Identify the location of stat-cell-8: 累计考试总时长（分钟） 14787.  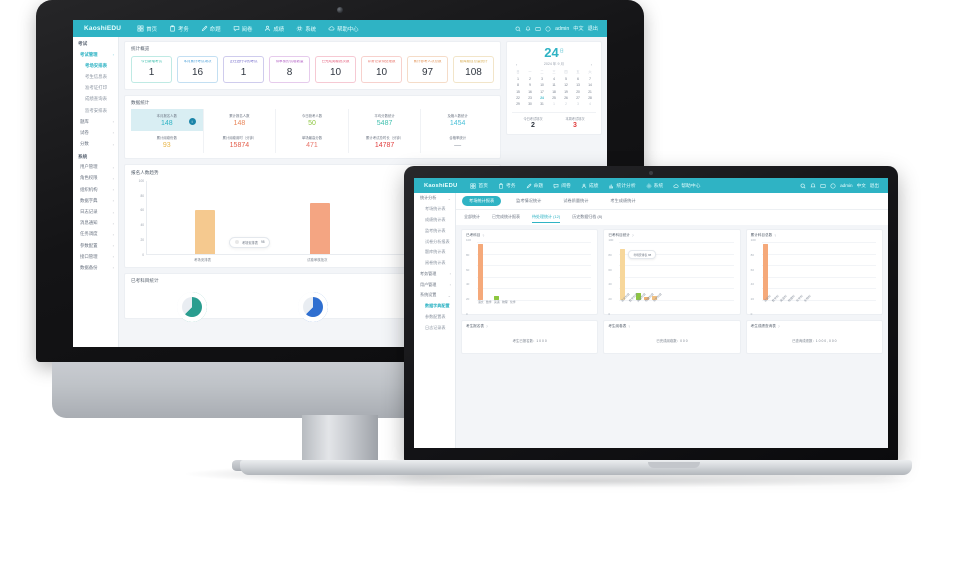
(385, 141).